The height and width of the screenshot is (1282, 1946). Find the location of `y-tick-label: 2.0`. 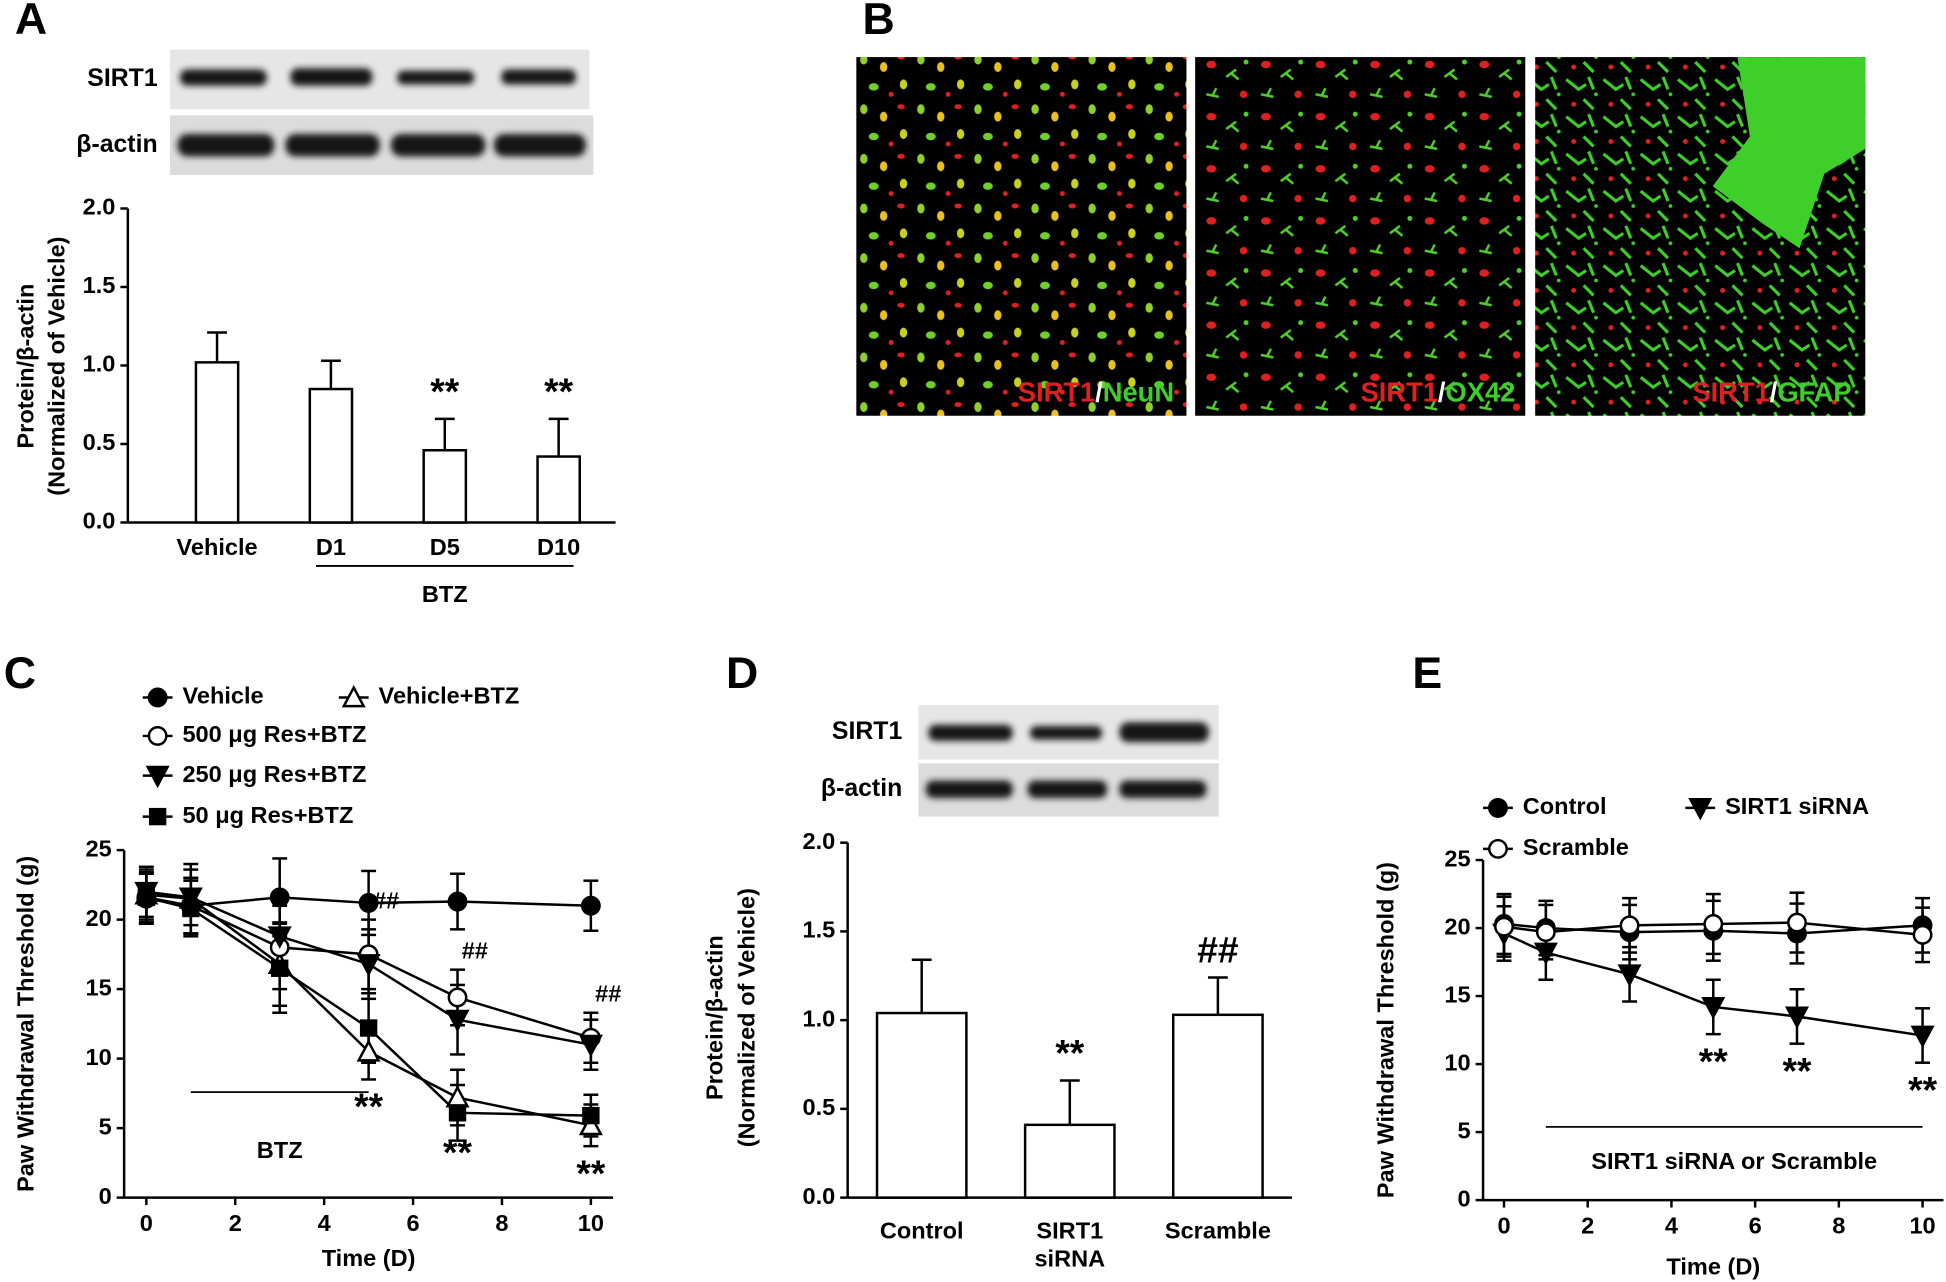

y-tick-label: 2.0 is located at coordinates (818, 841).